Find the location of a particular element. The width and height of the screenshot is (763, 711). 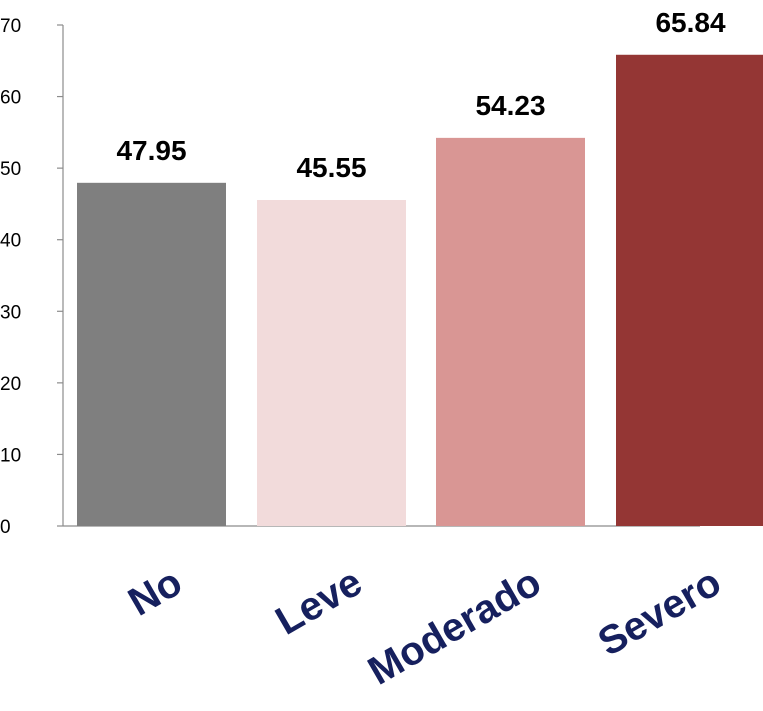

y-tick-label: 20 is located at coordinates (10, 384).